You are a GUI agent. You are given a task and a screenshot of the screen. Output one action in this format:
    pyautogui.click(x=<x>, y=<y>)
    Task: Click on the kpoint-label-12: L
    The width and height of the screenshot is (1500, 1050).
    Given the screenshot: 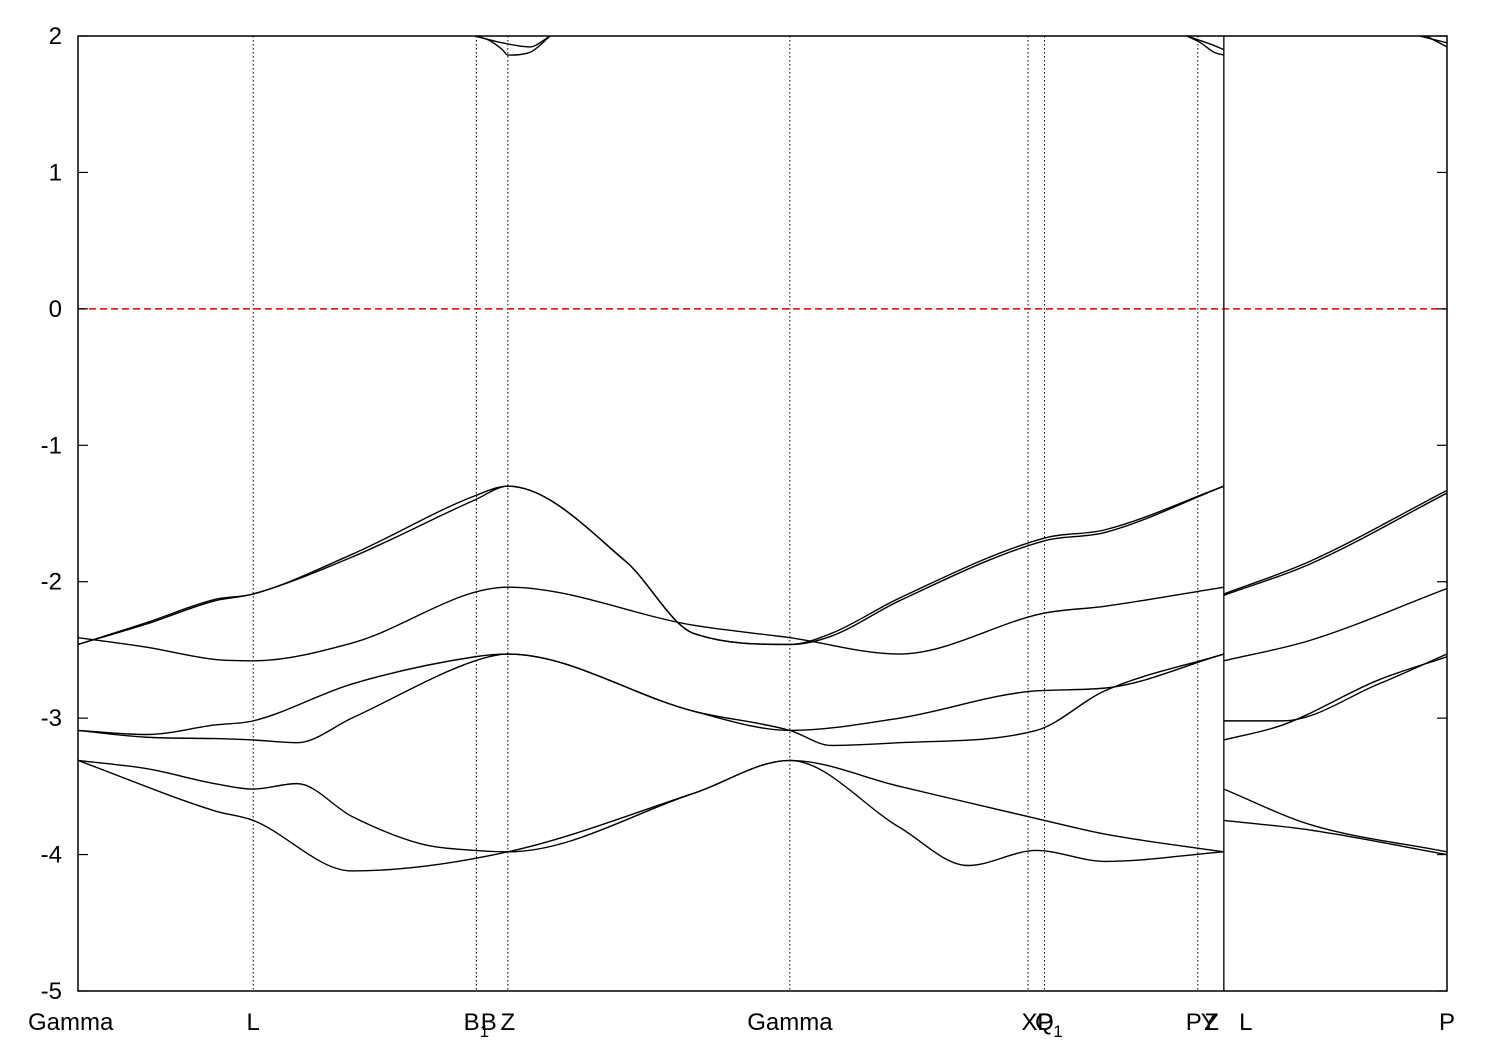 What is the action you would take?
    pyautogui.click(x=1245, y=1022)
    